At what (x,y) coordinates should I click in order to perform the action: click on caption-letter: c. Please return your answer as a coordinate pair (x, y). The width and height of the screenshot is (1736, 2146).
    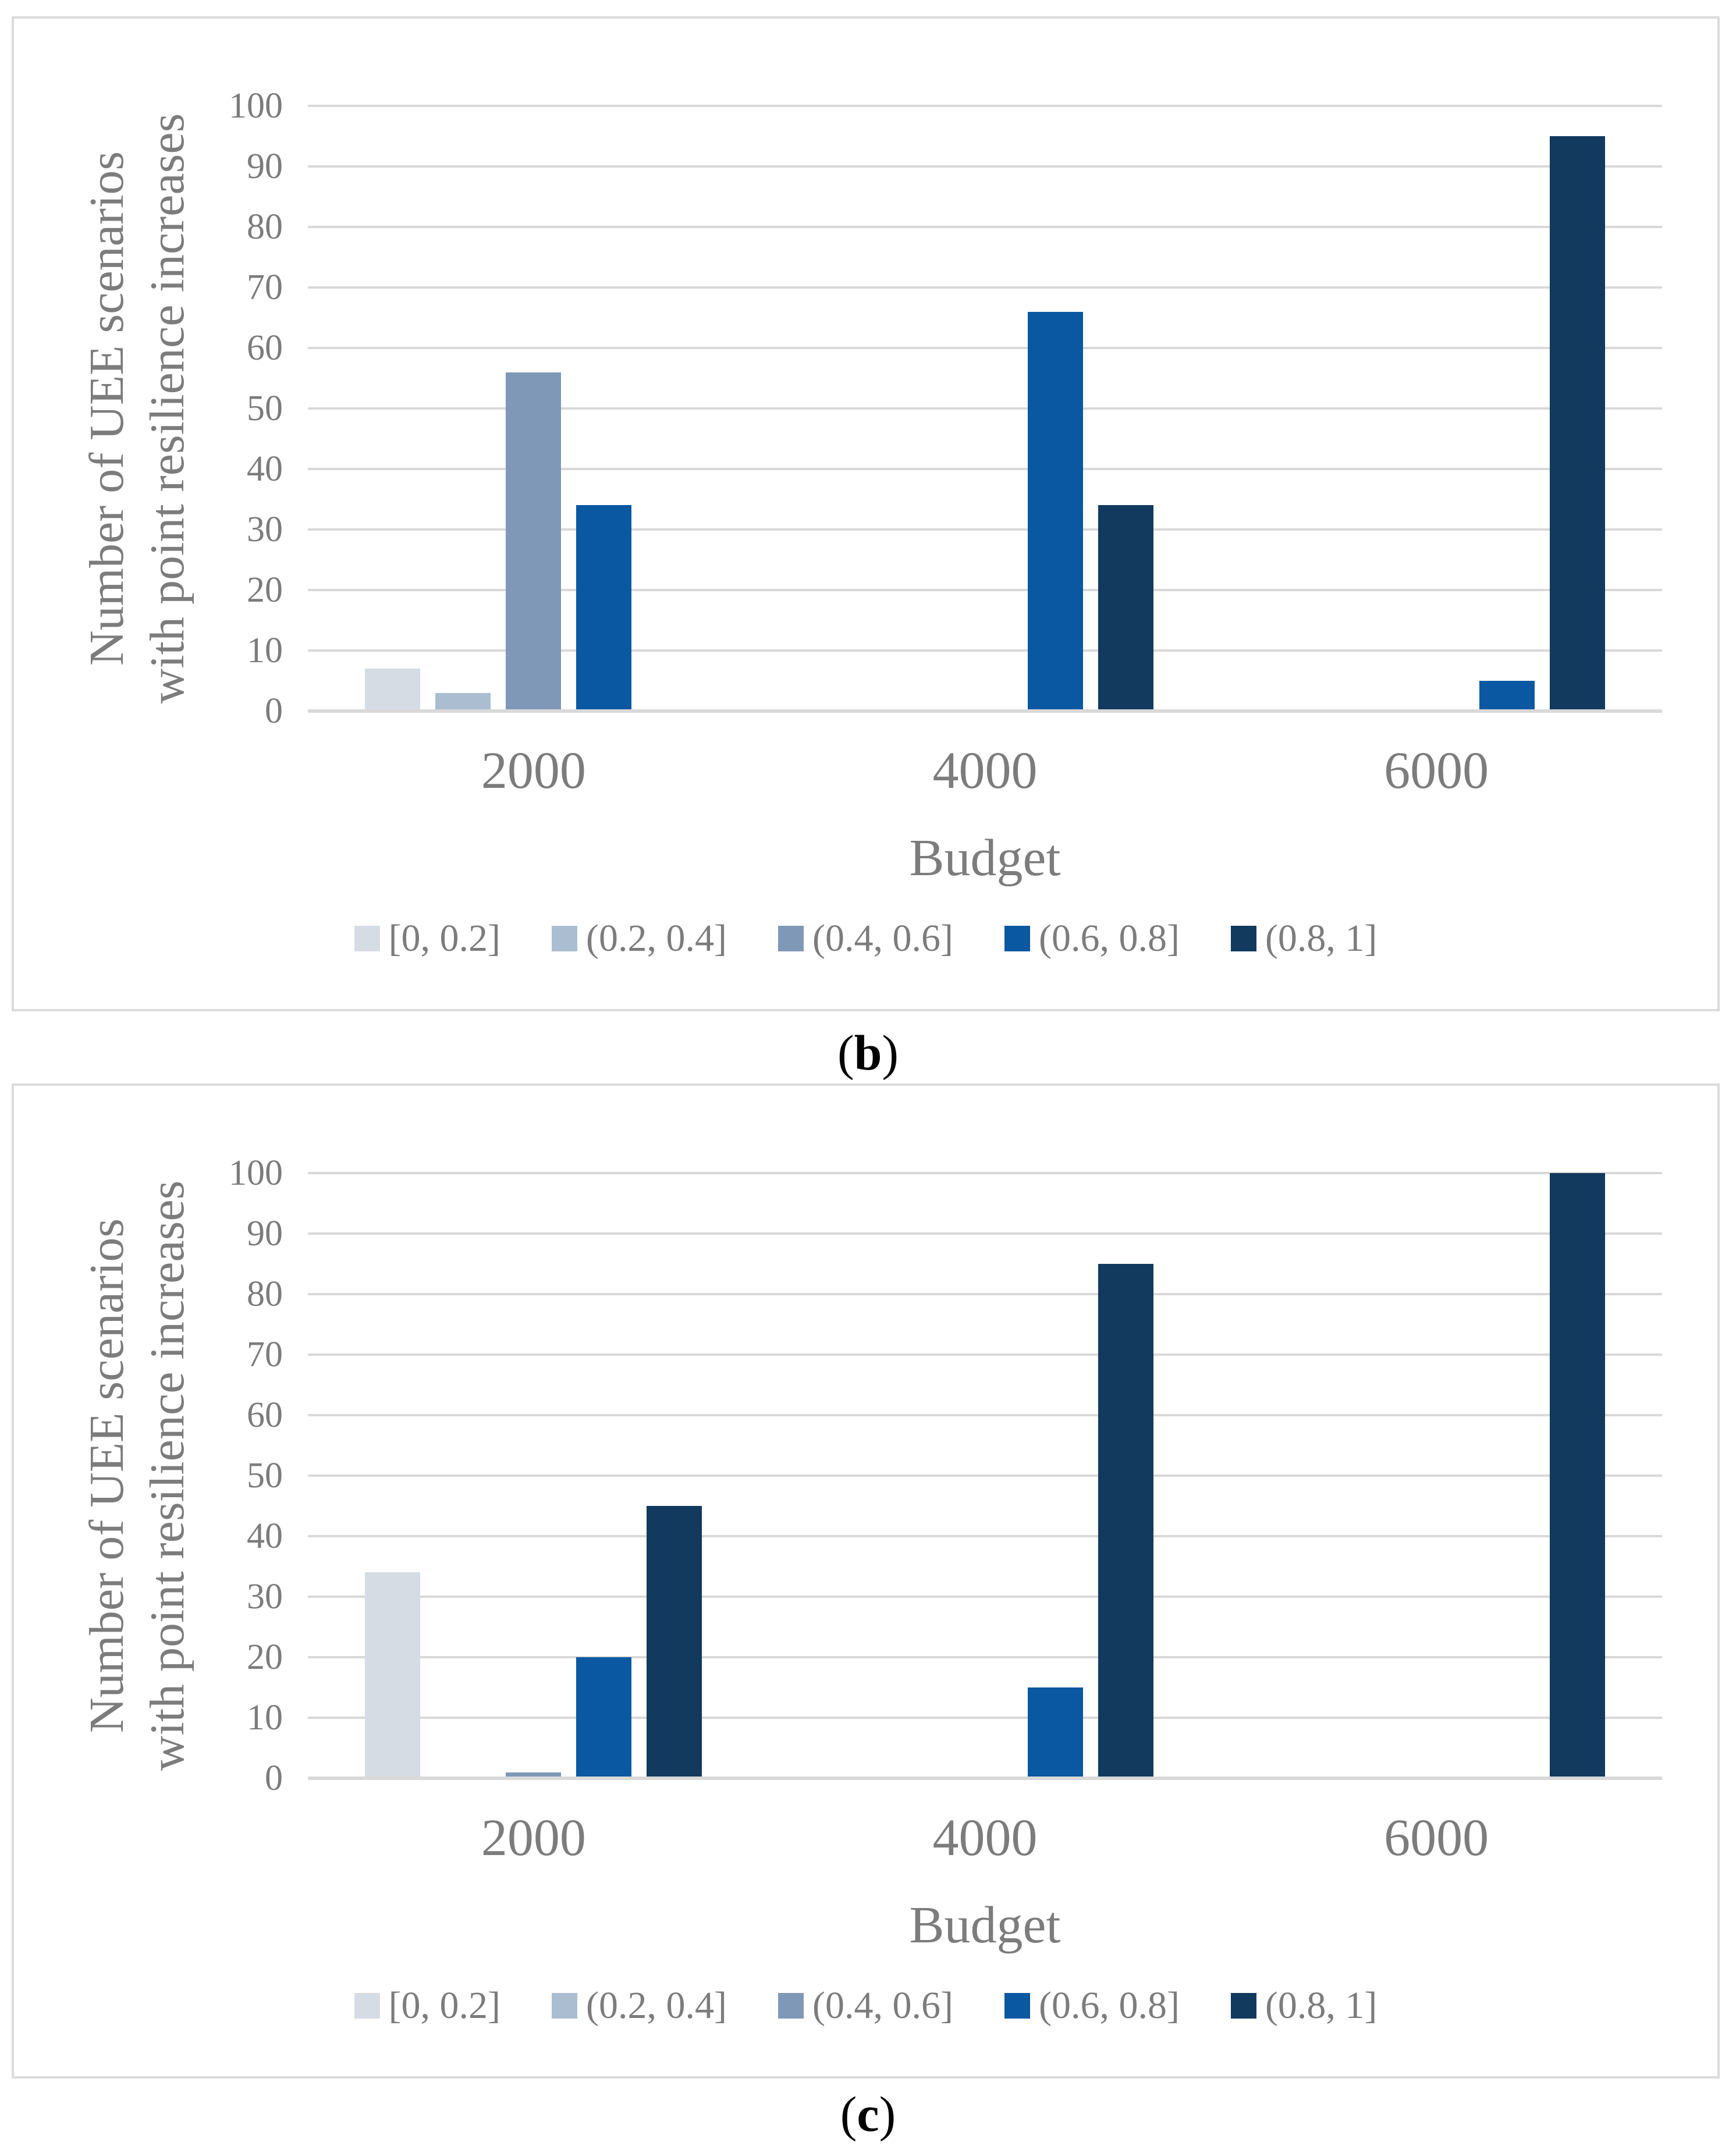
    Looking at the image, I should click on (868, 2114).